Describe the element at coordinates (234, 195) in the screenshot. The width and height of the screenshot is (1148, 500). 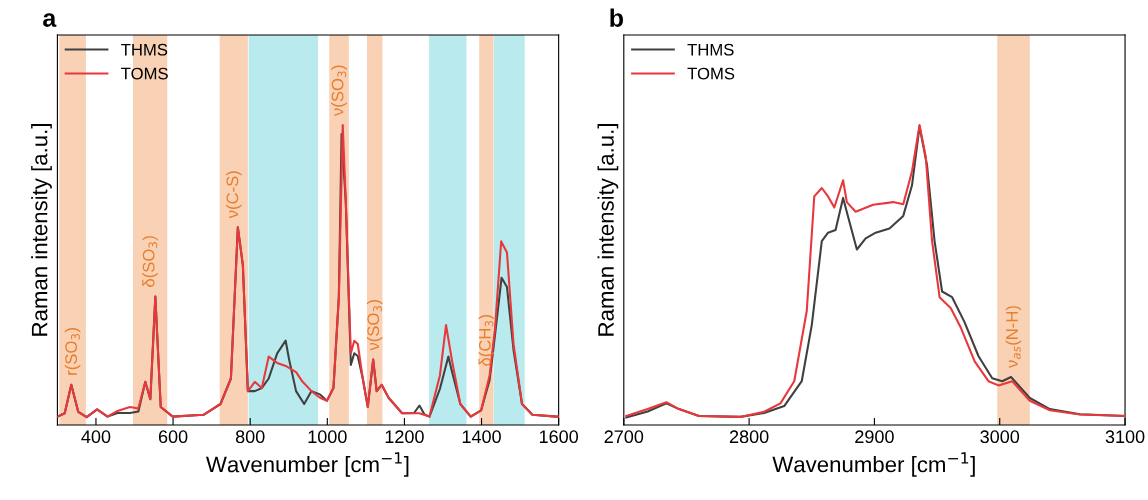
I see `band-label: ν(C-S)` at that location.